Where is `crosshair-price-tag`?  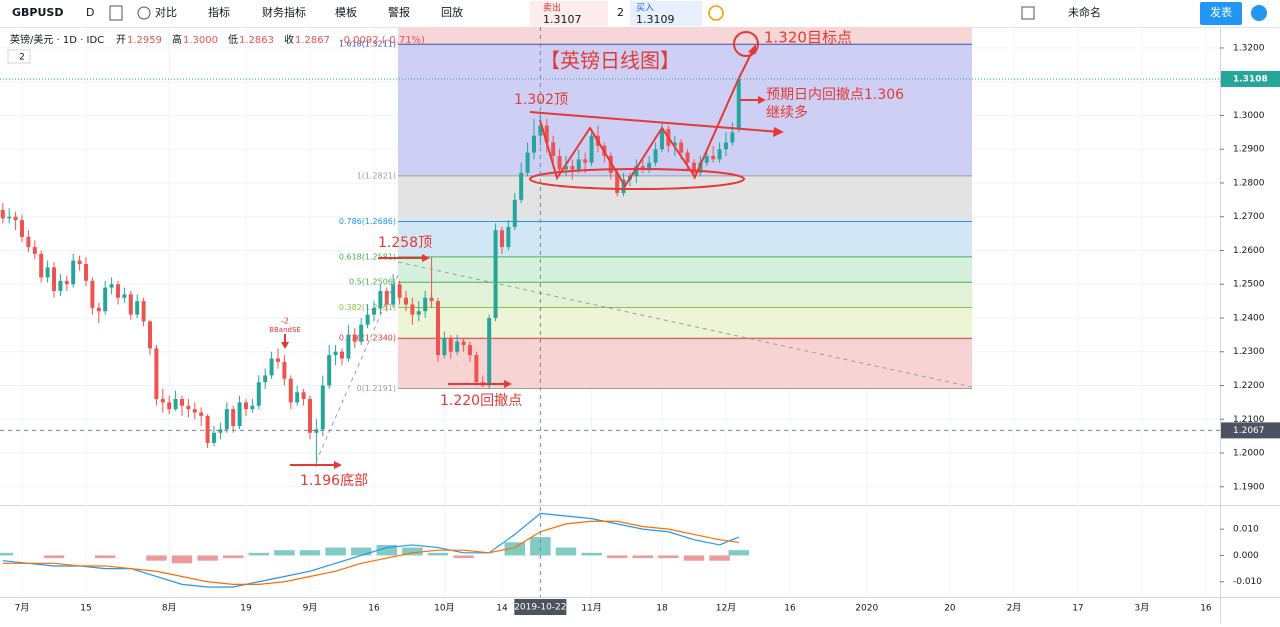
crosshair-price-tag is located at coordinates (1250, 430).